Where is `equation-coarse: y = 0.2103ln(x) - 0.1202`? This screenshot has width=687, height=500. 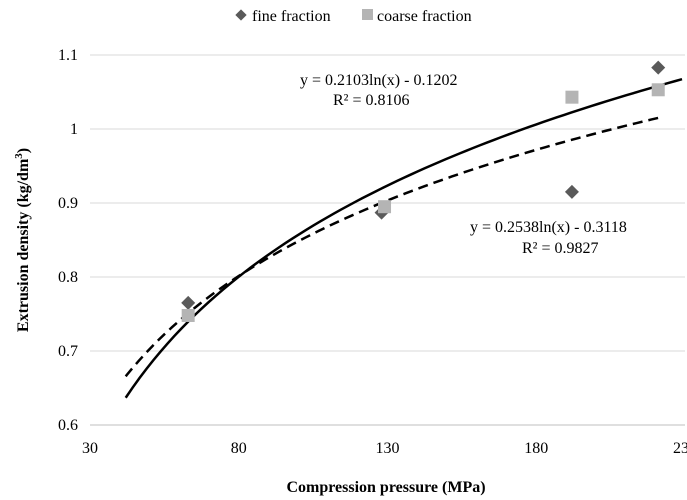 equation-coarse: y = 0.2103ln(x) - 0.1202 is located at coordinates (378, 80).